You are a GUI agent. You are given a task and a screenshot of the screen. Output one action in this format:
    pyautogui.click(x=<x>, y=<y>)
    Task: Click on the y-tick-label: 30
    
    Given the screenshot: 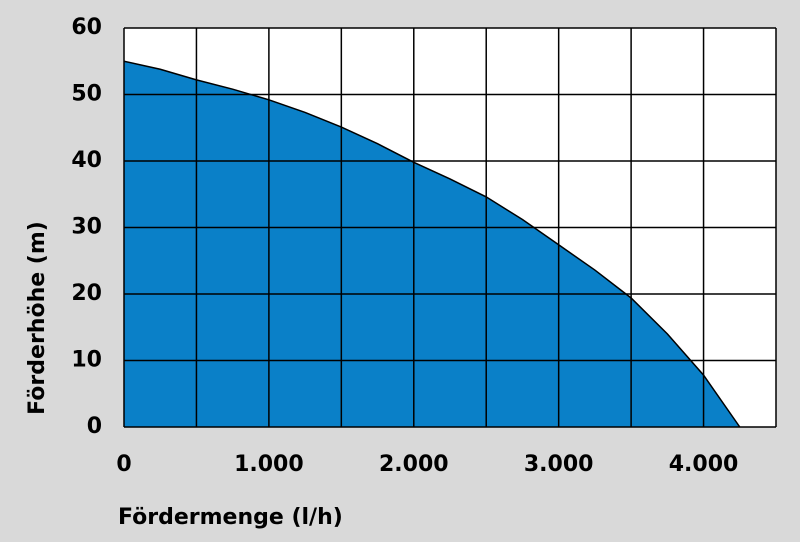 What is the action you would take?
    pyautogui.click(x=86, y=227)
    